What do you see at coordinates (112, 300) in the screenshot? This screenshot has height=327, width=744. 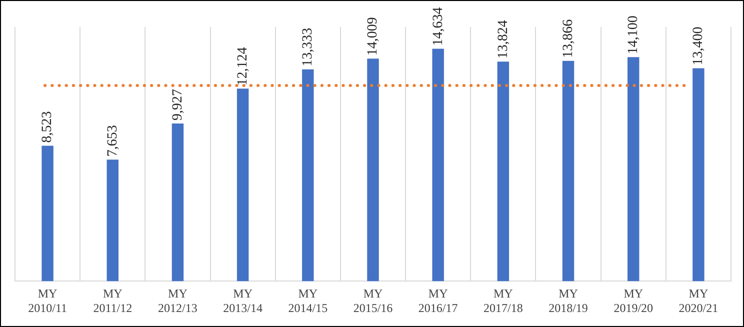 I see `x-tick-label: MY 2011/12` at bounding box center [112, 300].